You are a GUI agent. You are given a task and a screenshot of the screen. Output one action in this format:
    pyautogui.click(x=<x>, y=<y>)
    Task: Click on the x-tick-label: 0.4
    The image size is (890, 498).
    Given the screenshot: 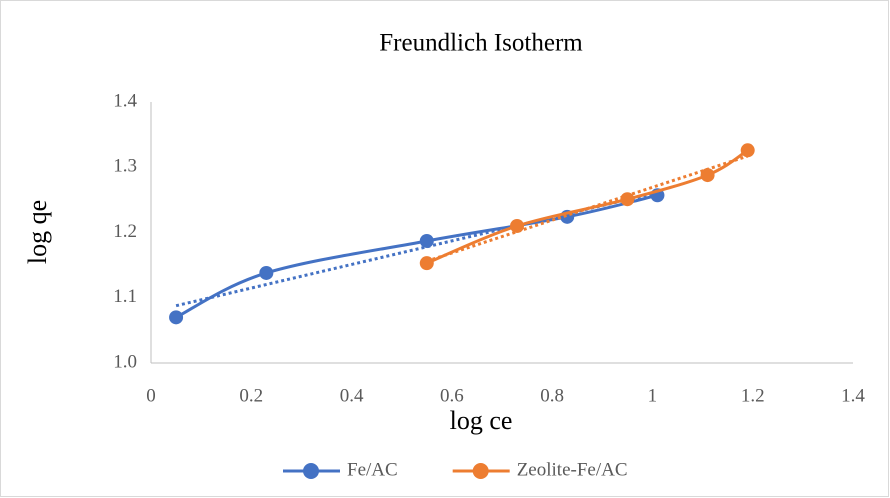 What is the action you would take?
    pyautogui.click(x=352, y=395)
    